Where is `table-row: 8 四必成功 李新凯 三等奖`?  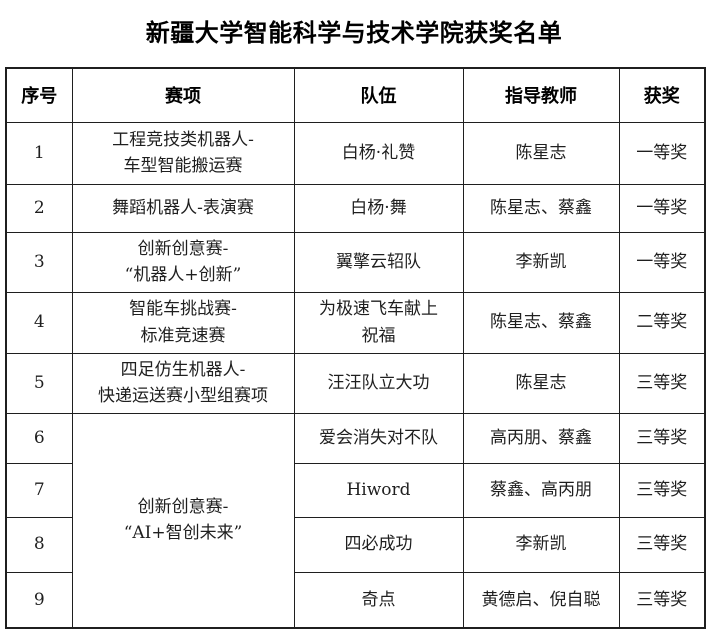
table-row: 8 四必成功 李新凯 三等奖 is located at coordinates (355, 544).